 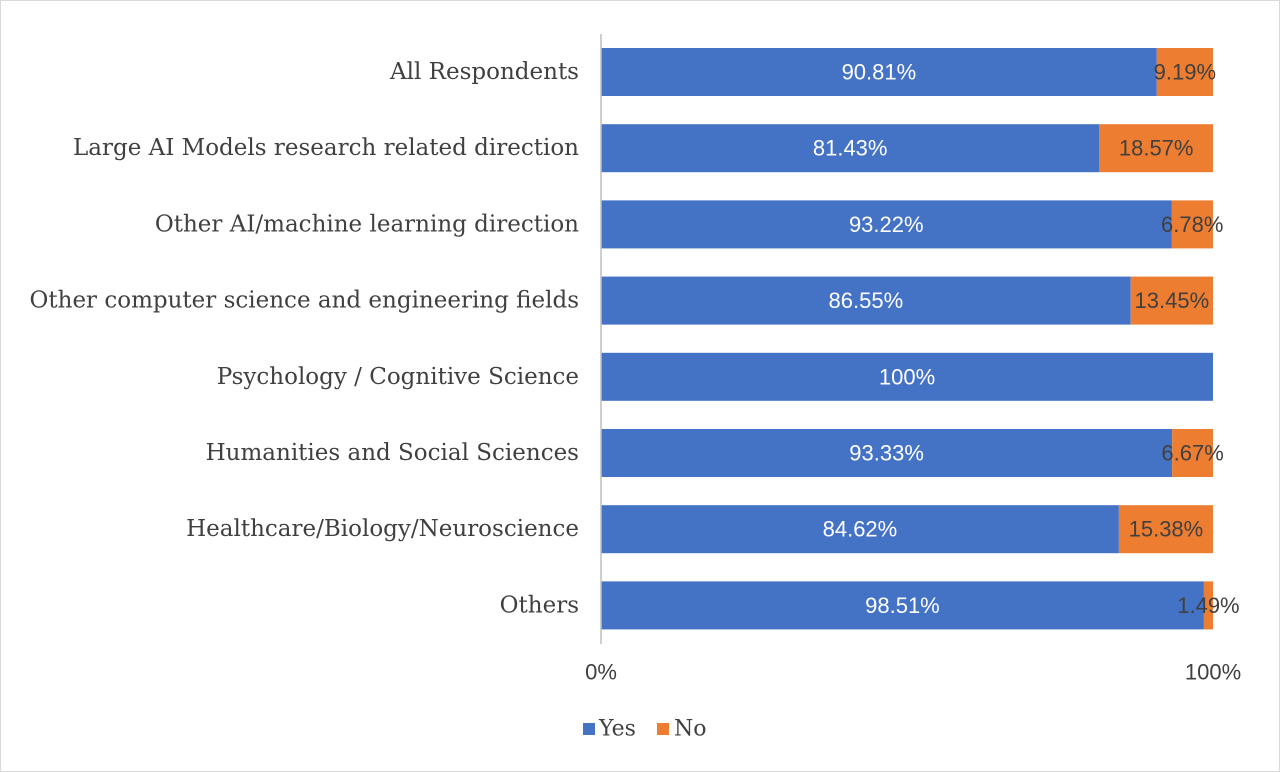 What do you see at coordinates (663, 729) in the screenshot?
I see `legend-swatch-no` at bounding box center [663, 729].